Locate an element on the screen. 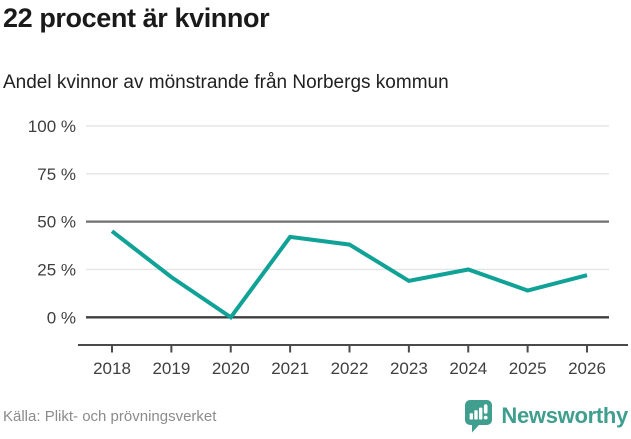  newsworthy-wordmark: Newsworthy is located at coordinates (564, 415).